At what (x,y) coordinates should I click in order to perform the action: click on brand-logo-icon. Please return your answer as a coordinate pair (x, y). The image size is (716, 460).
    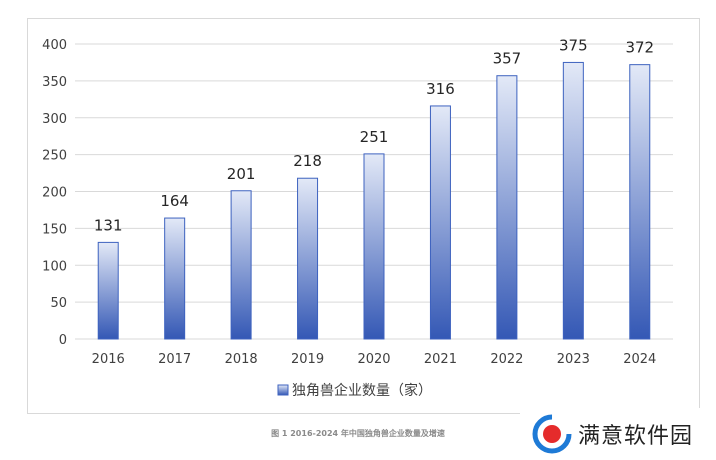
    Looking at the image, I should click on (552, 434).